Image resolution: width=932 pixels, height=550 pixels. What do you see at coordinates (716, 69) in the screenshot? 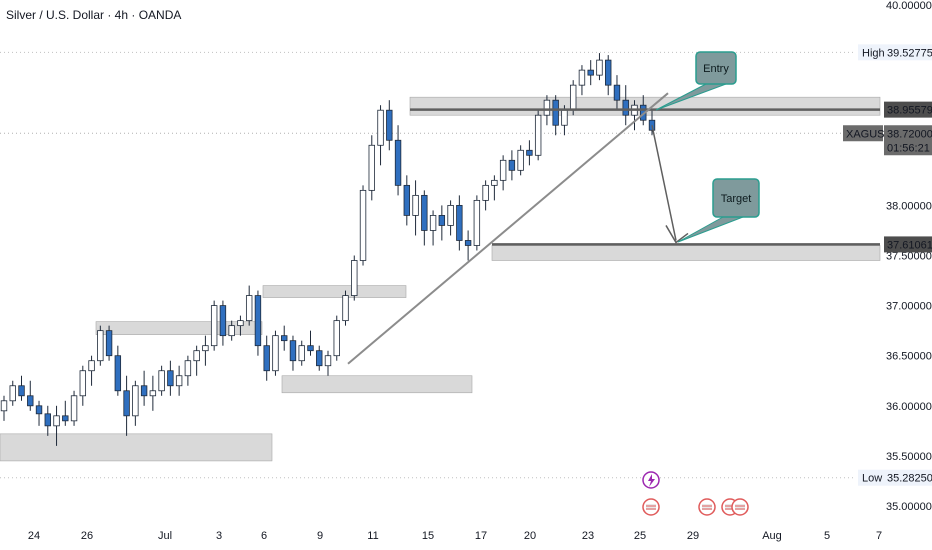
I see `entry-callout-label: Entry` at bounding box center [716, 69].